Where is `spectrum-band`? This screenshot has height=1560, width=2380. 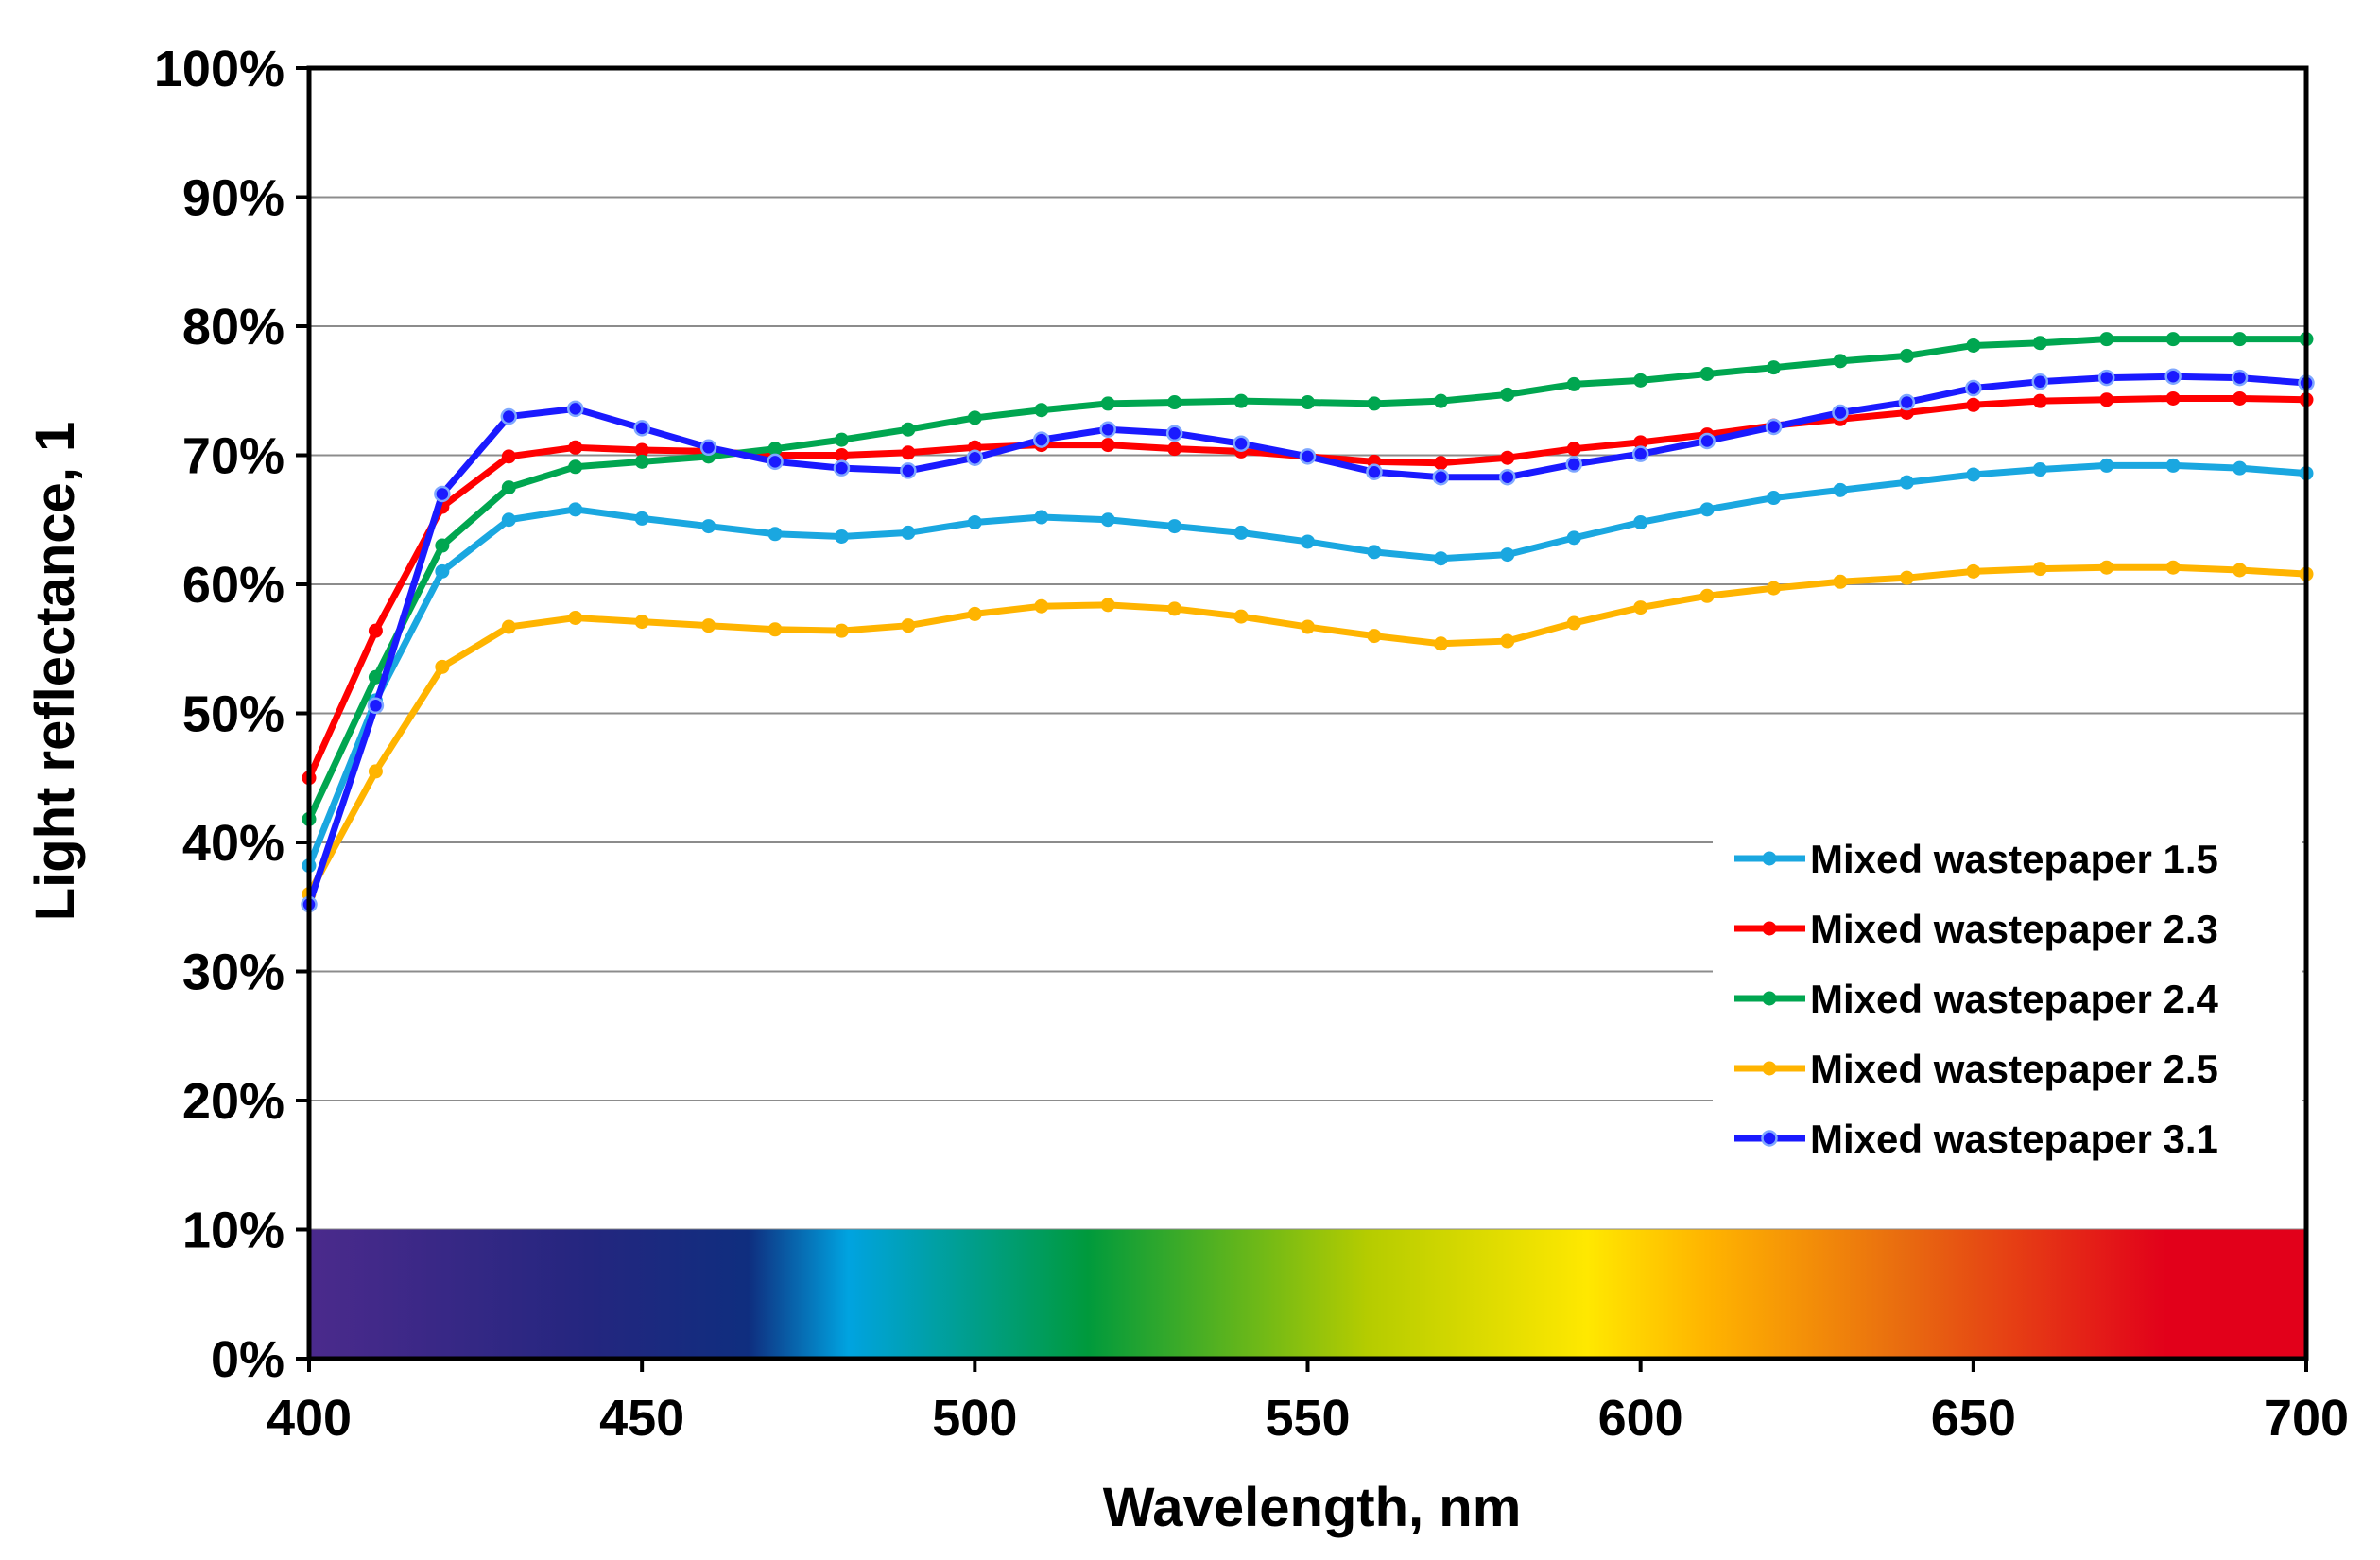
spectrum-band is located at coordinates (1308, 1294).